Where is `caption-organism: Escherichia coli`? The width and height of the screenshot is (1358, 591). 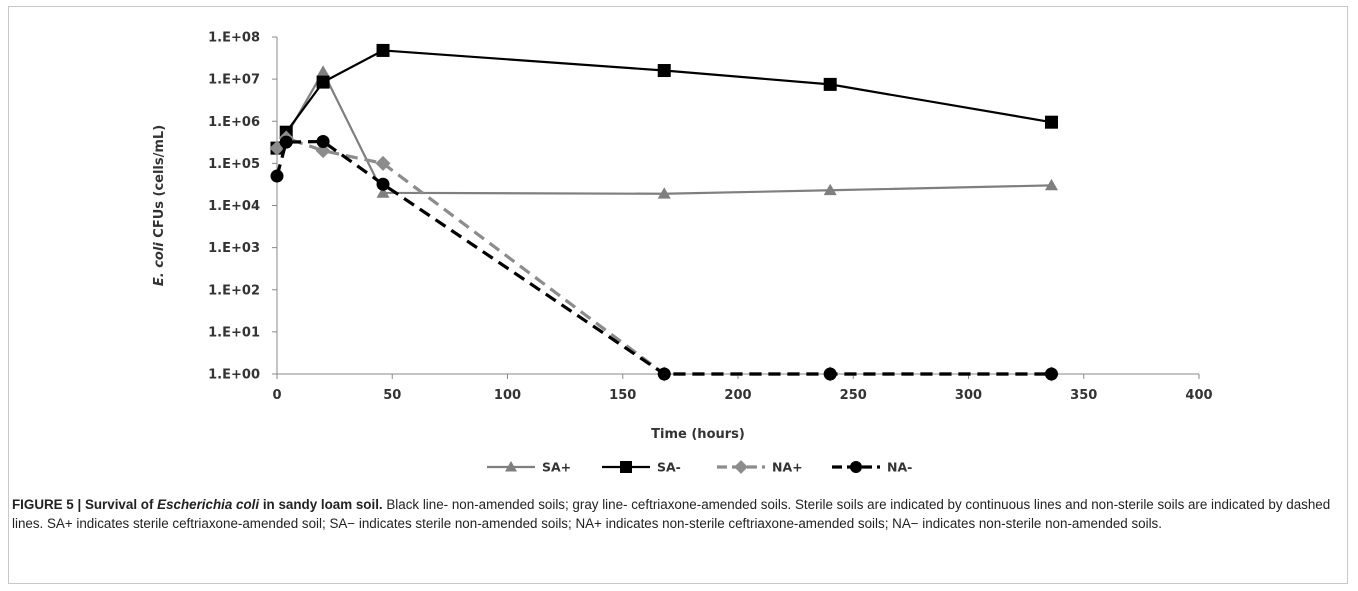 caption-organism: Escherichia coli is located at coordinates (208, 504).